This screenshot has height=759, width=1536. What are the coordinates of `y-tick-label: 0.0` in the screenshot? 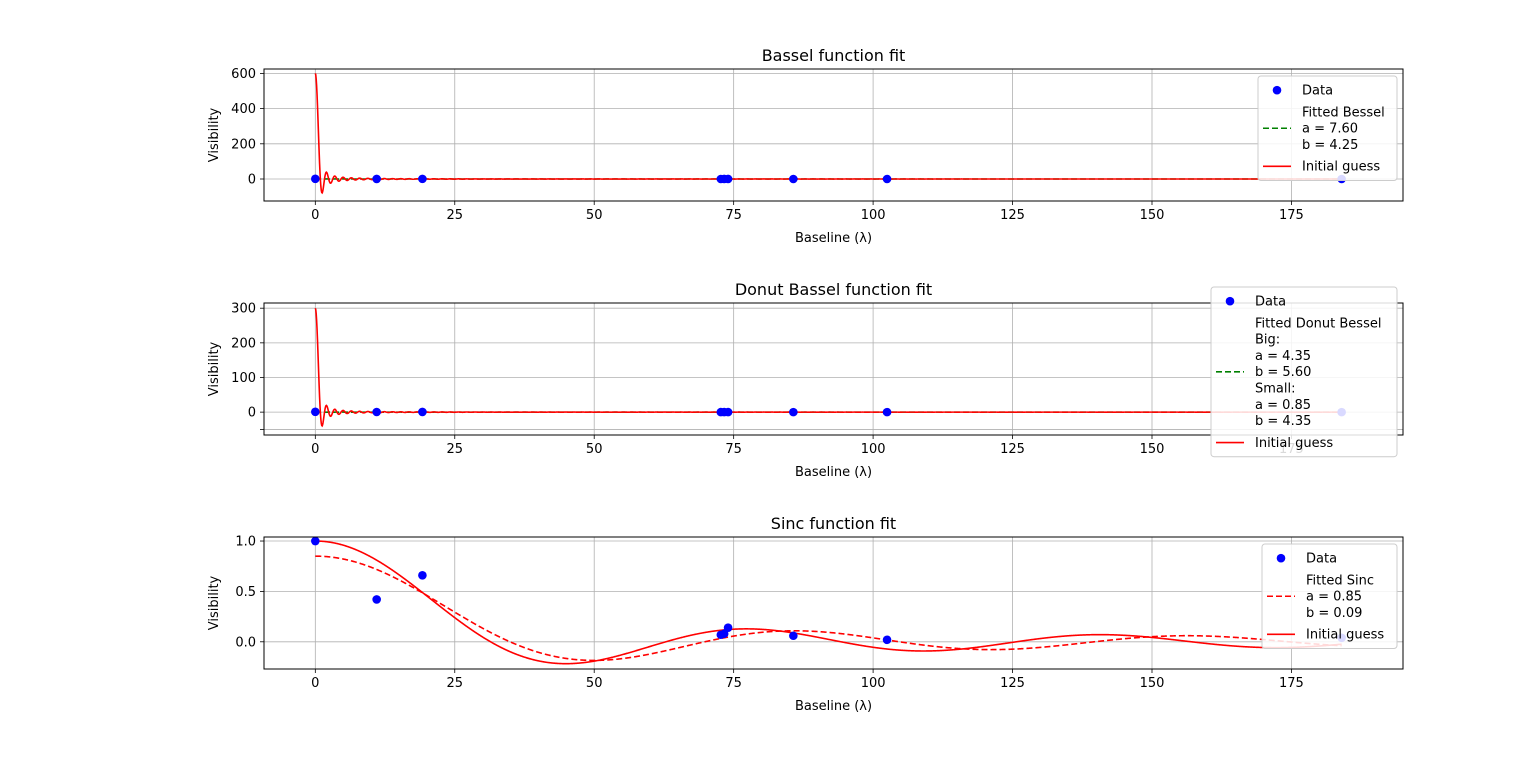 It's located at (245, 642).